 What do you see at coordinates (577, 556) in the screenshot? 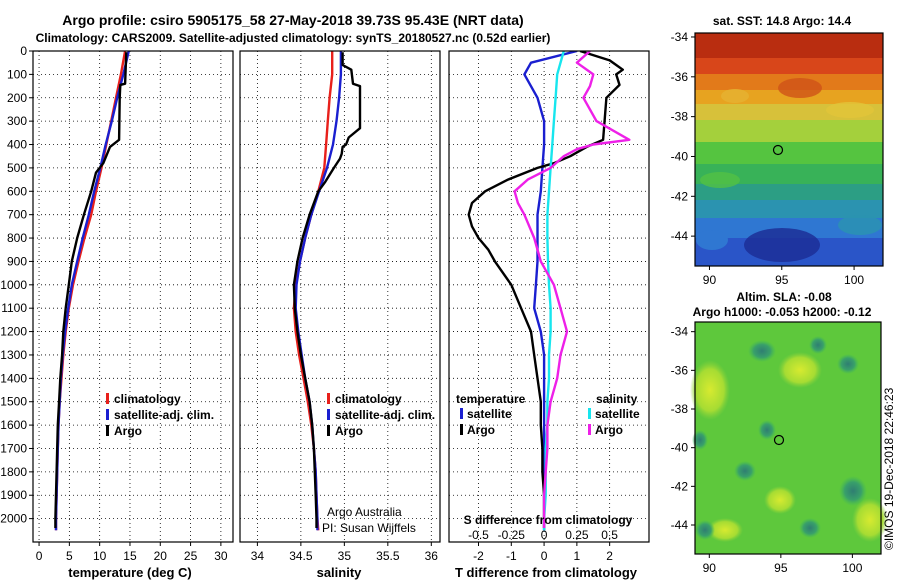
I see `x-tick-label: 1` at bounding box center [577, 556].